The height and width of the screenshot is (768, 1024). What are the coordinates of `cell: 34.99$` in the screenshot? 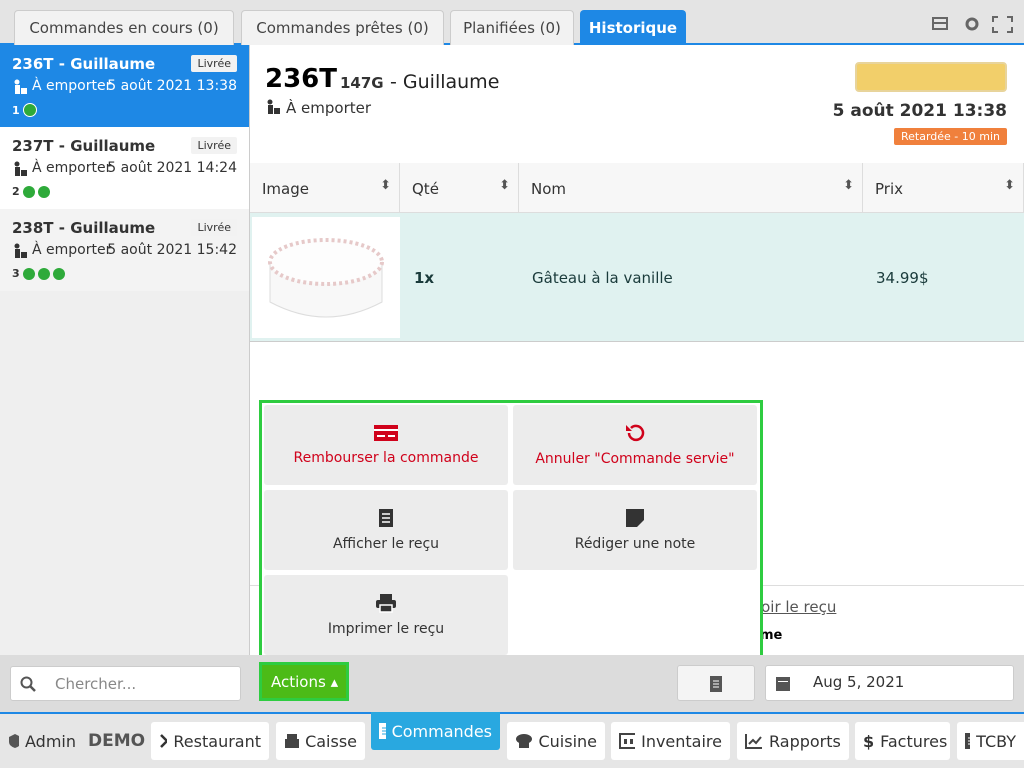 It's located at (902, 278).